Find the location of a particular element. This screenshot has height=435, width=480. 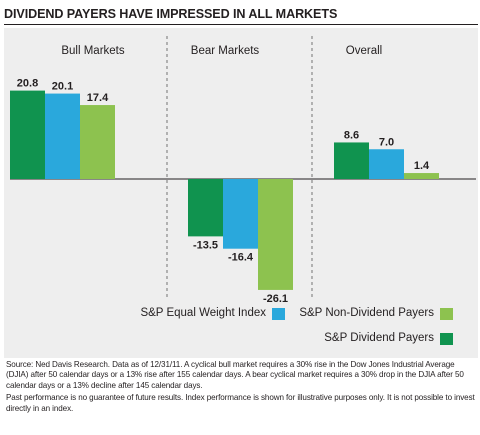

data-label-sandp-dividend-payers-bear-markets: -13.5 is located at coordinates (205, 245).